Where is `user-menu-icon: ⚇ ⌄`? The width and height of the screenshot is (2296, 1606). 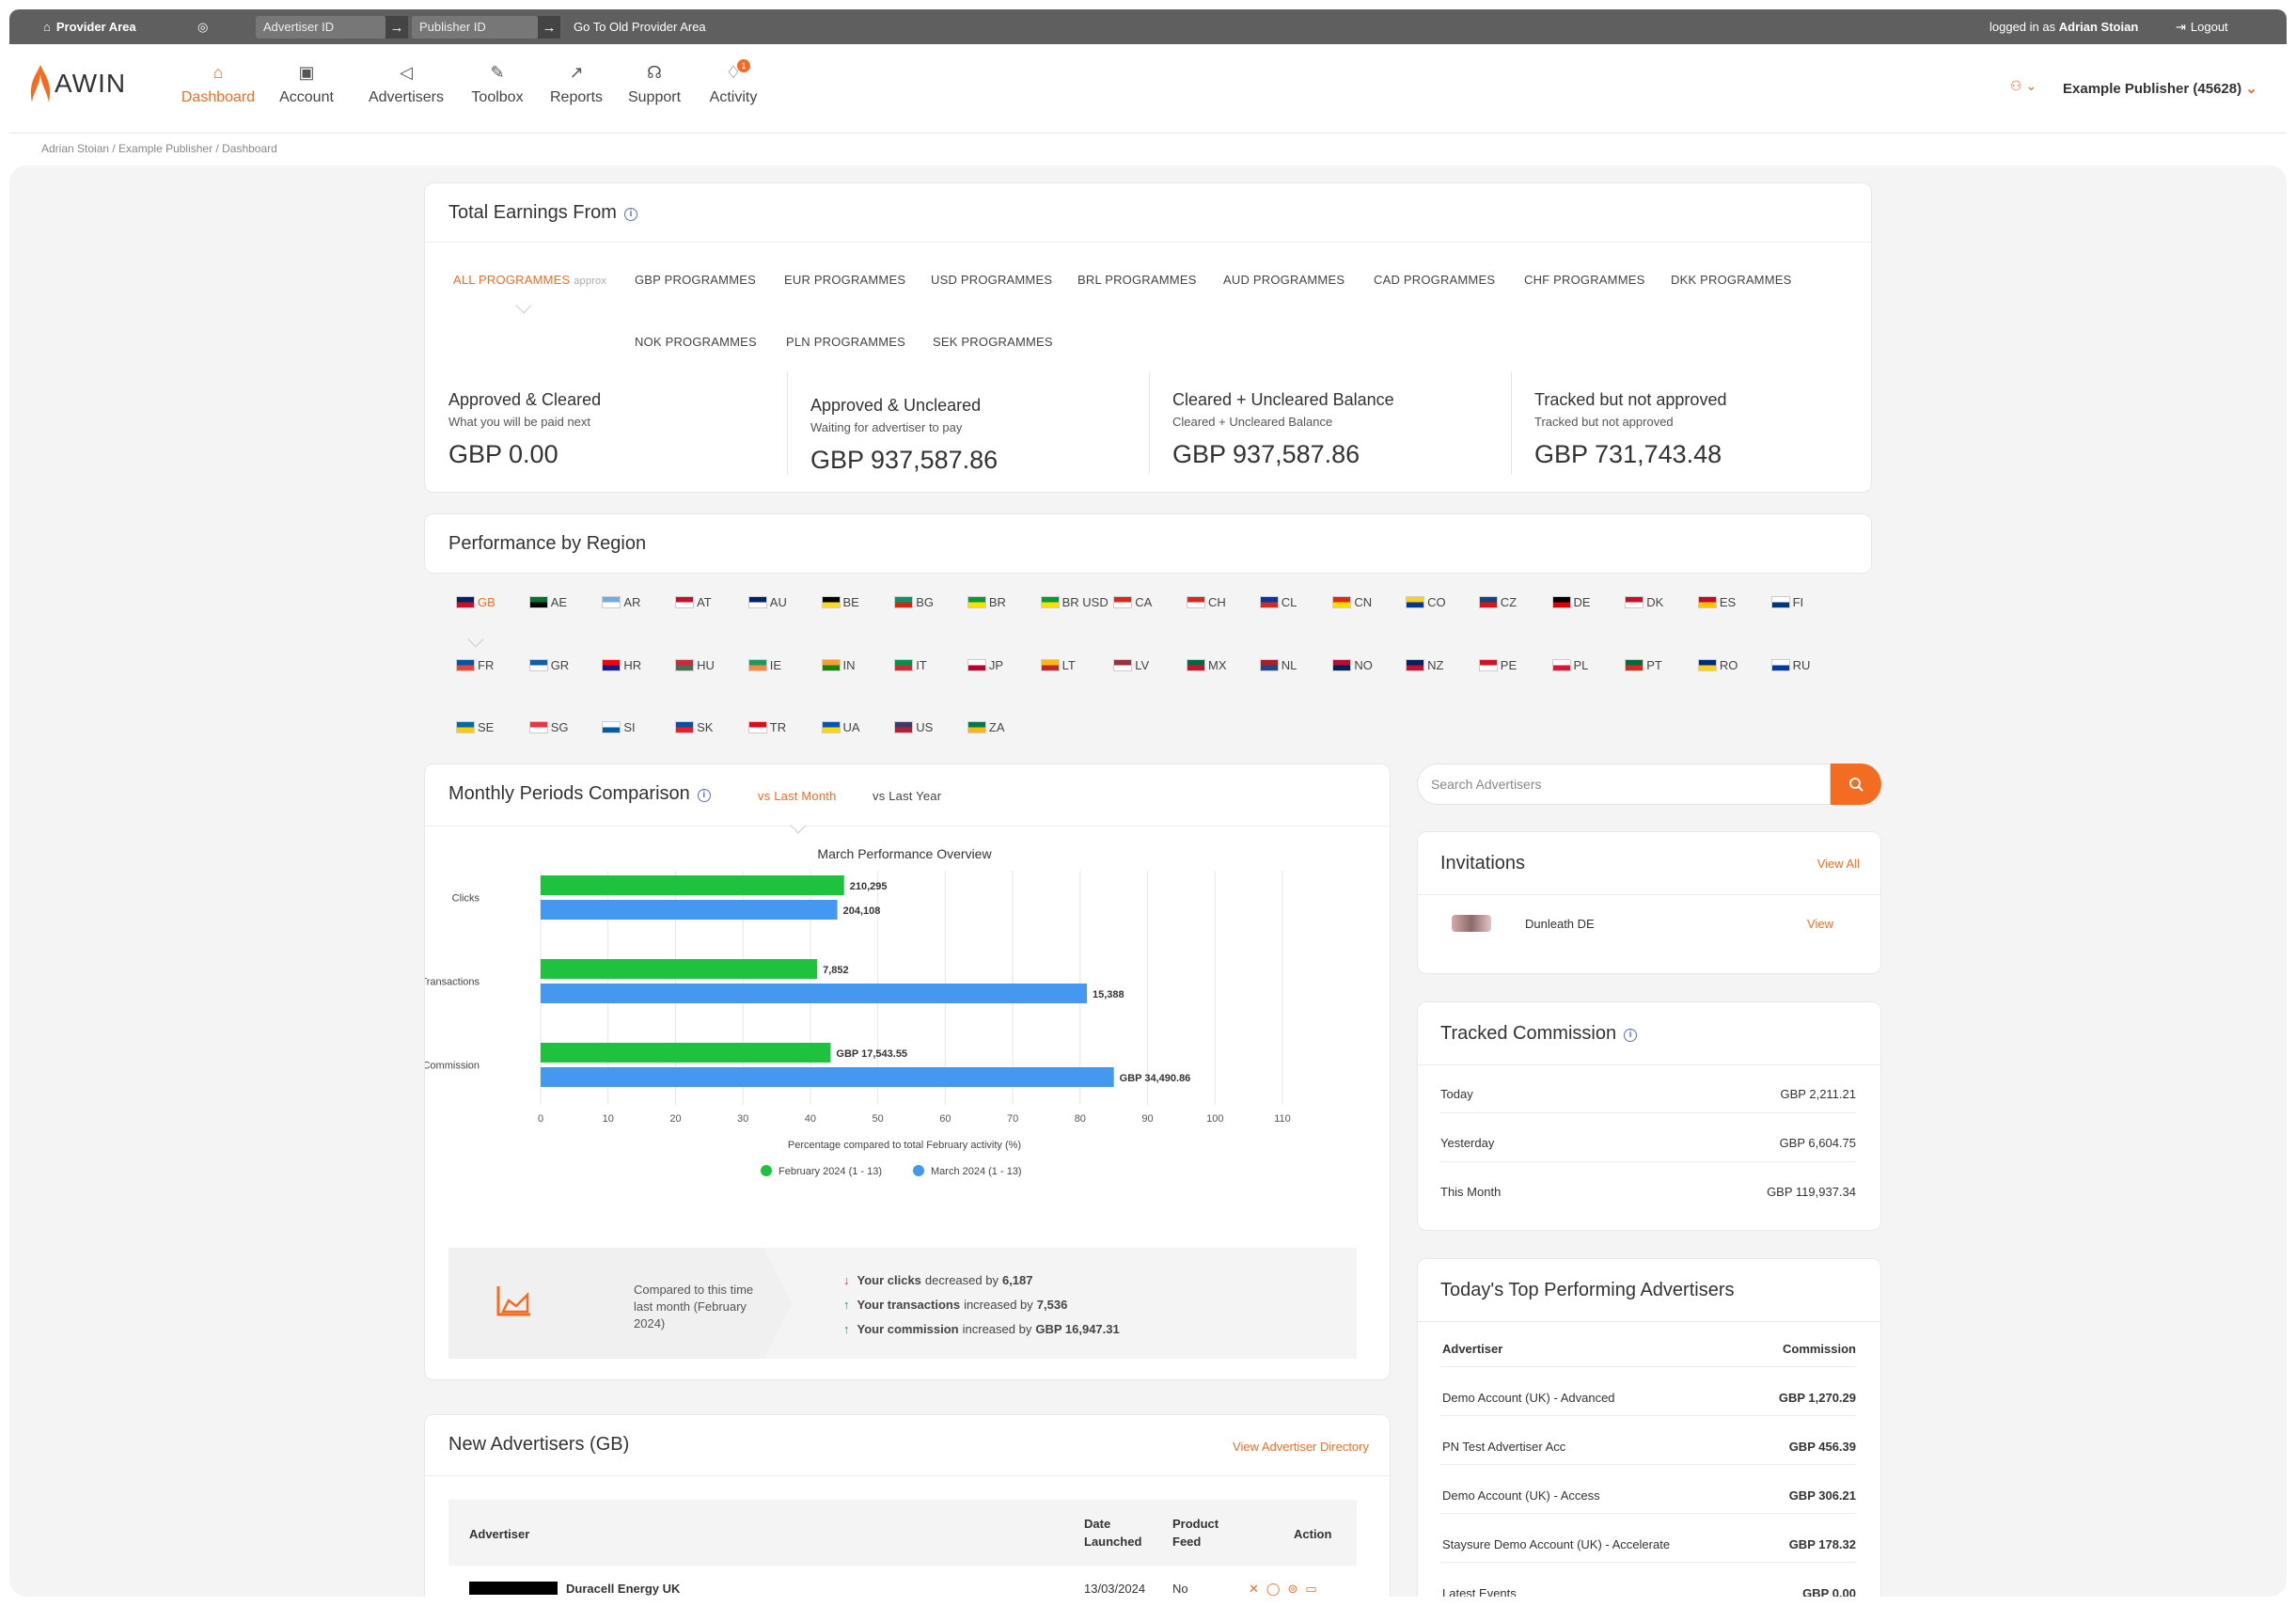 user-menu-icon: ⚇ ⌄ is located at coordinates (2024, 86).